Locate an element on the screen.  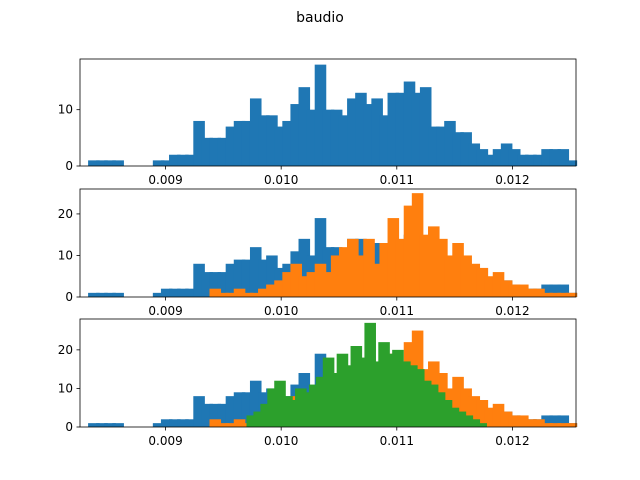
x-tick-label: 0.011 is located at coordinates (397, 311).